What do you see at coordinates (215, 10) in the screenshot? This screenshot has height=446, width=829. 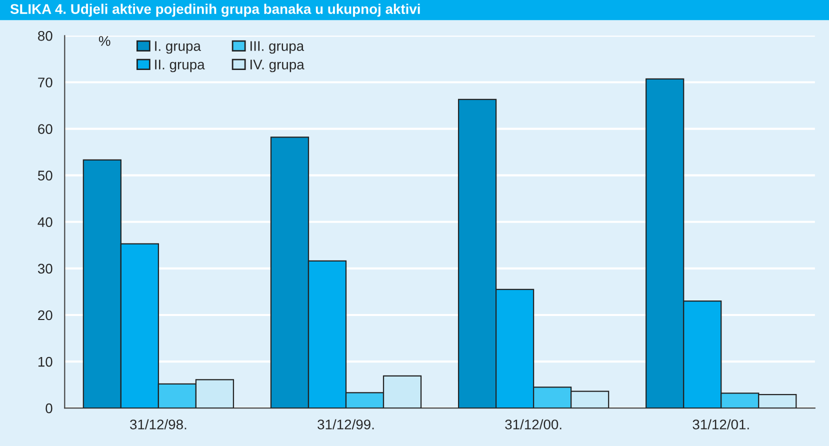 I see `chart-title: SLIKA 4. Udjeli aktive pojedinih grupa banaka u ukupnoj aktivi` at bounding box center [215, 10].